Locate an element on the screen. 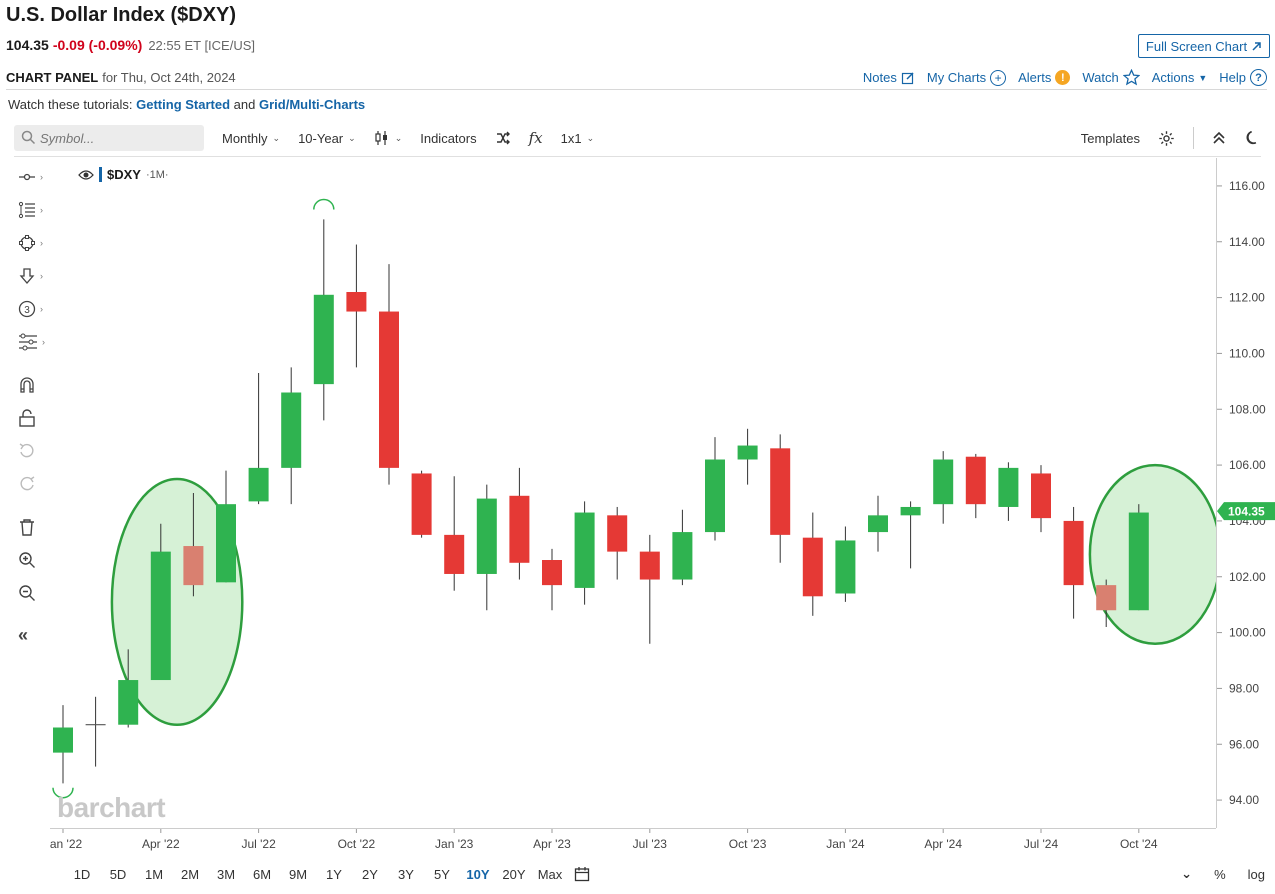 The width and height of the screenshot is (1275, 894). highlight-circle is located at coordinates (177, 601).